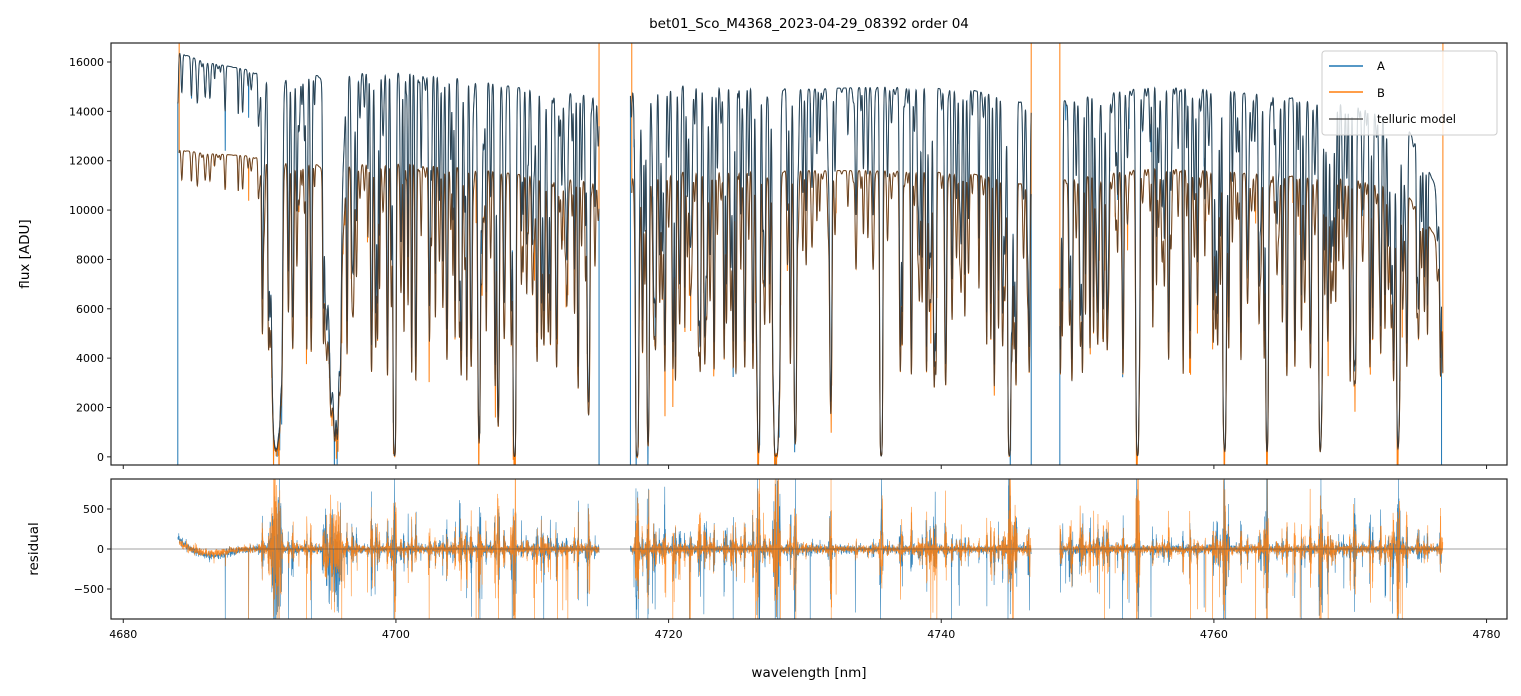 This screenshot has width=1521, height=696. Describe the element at coordinates (90, 309) in the screenshot. I see `flux-y-tick-label: 6000` at that location.